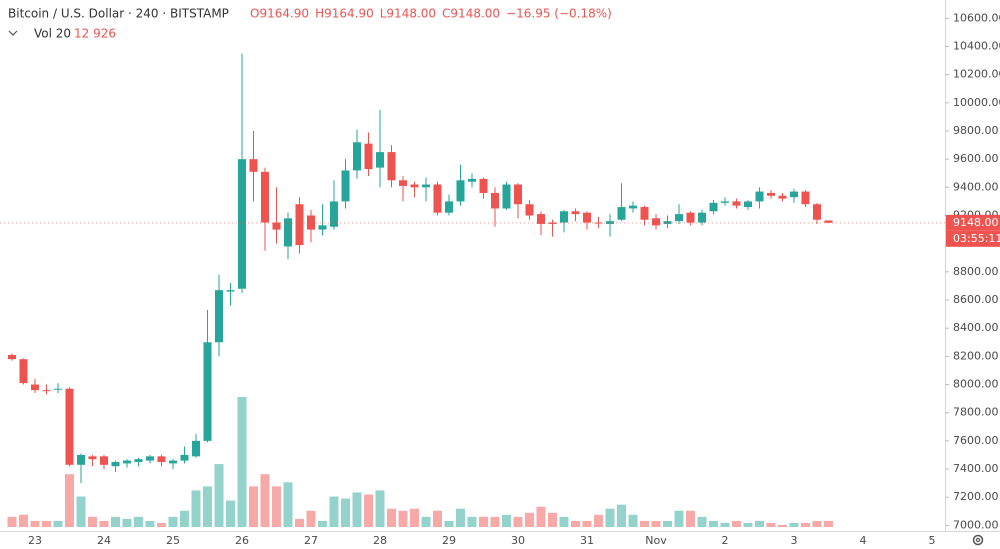 This screenshot has height=549, width=1000. I want to click on settings-button, so click(978, 540).